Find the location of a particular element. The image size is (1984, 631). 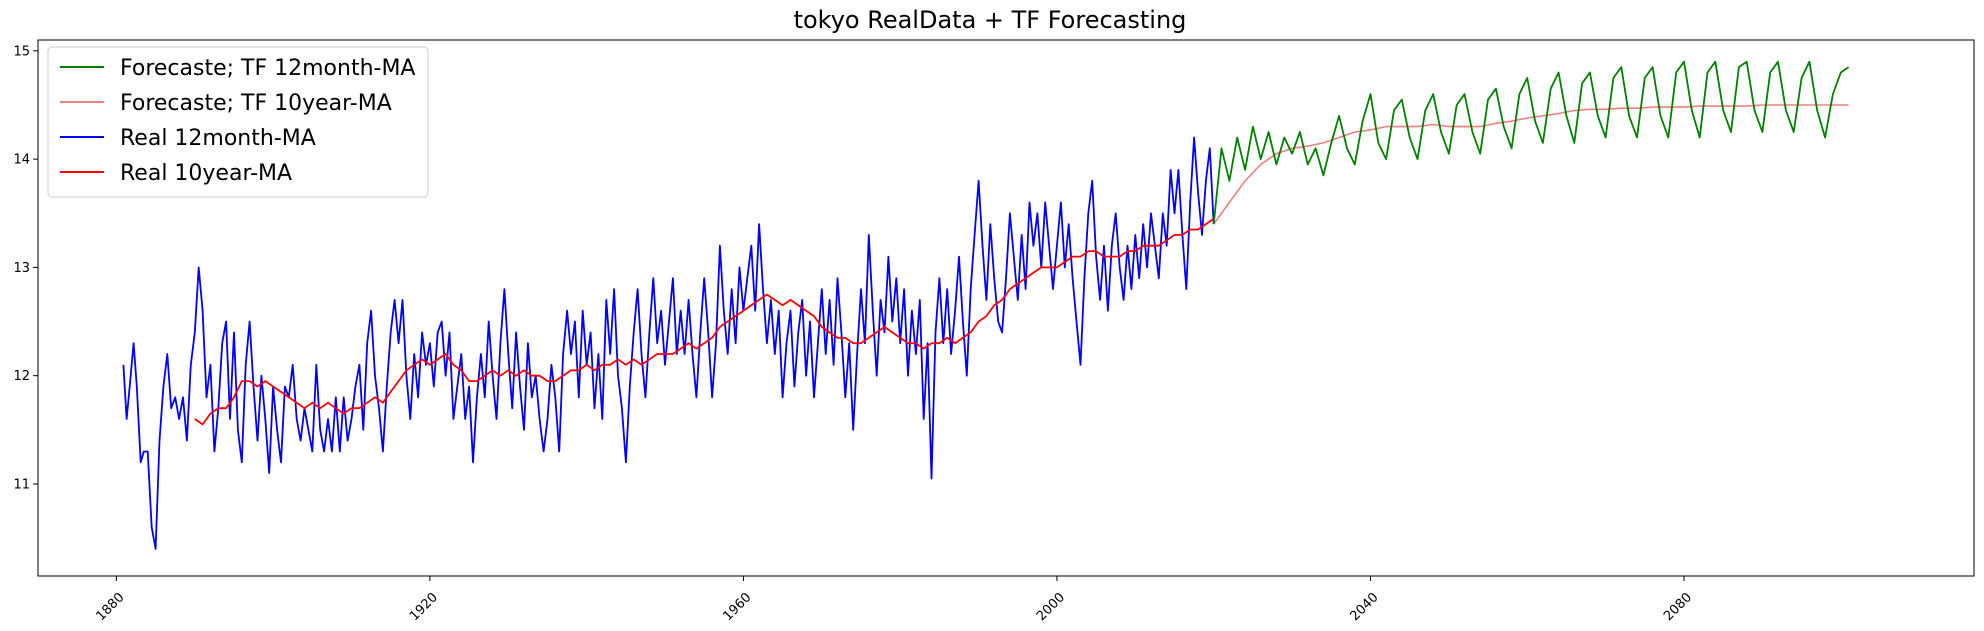

y-tick-label: 12 is located at coordinates (21, 376).